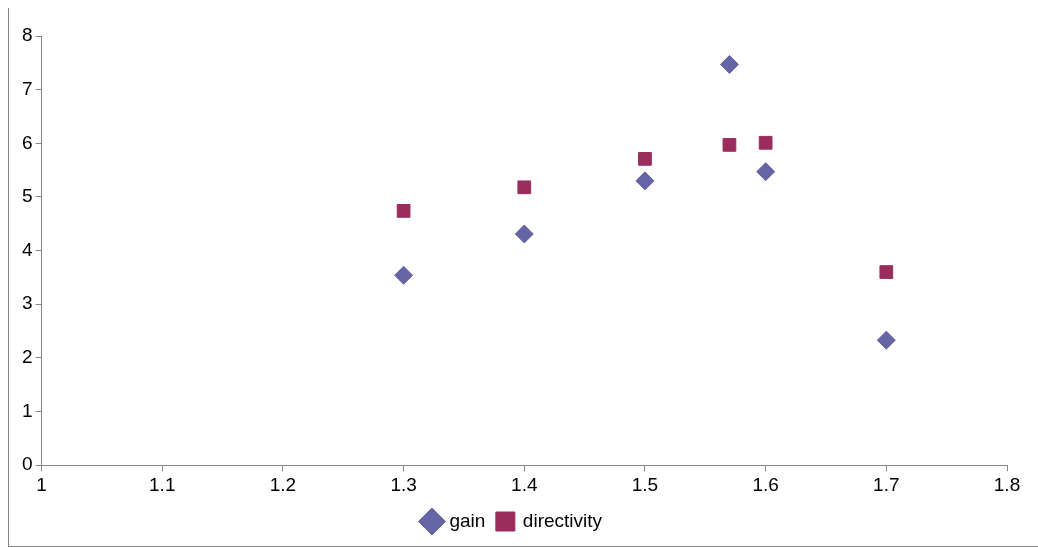 This screenshot has height=547, width=1038. Describe the element at coordinates (41, 484) in the screenshot. I see `x-tick-label: 1` at that location.